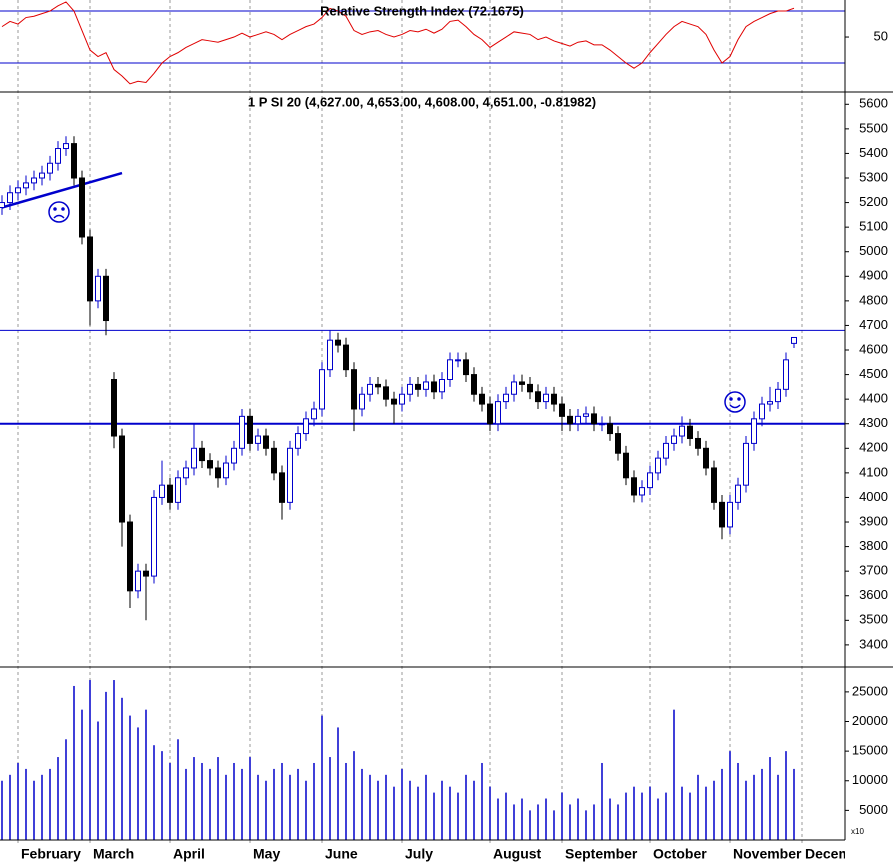  I want to click on x-tick-label: February, so click(51, 854).